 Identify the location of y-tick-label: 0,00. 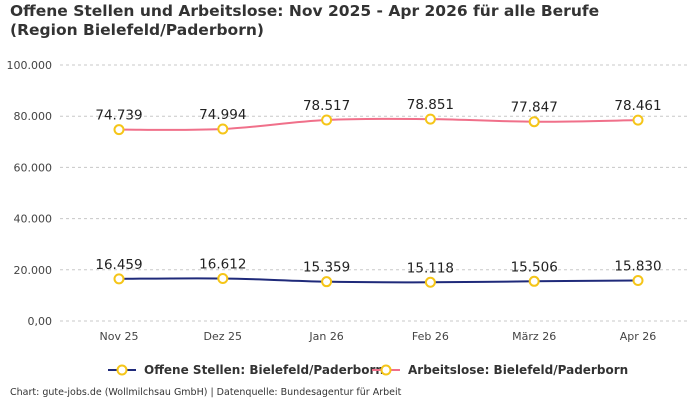
(40, 321).